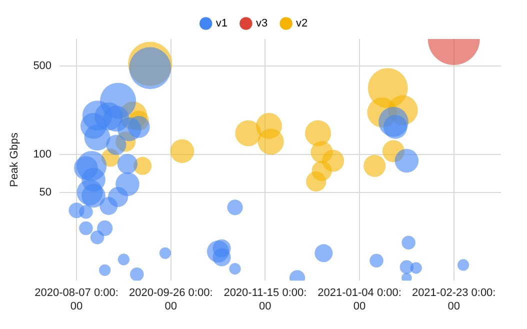 The height and width of the screenshot is (329, 527). What do you see at coordinates (170, 299) in the screenshot?
I see `x-tick-label: 2020-09-26 0:00:00` at bounding box center [170, 299].